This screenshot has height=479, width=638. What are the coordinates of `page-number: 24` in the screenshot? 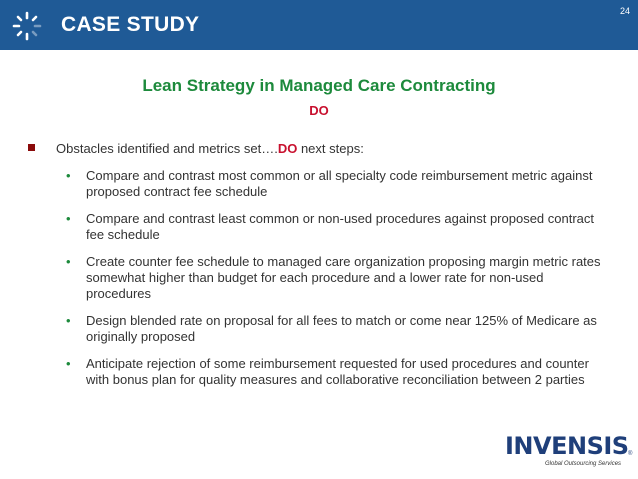 It's located at (624, 11).